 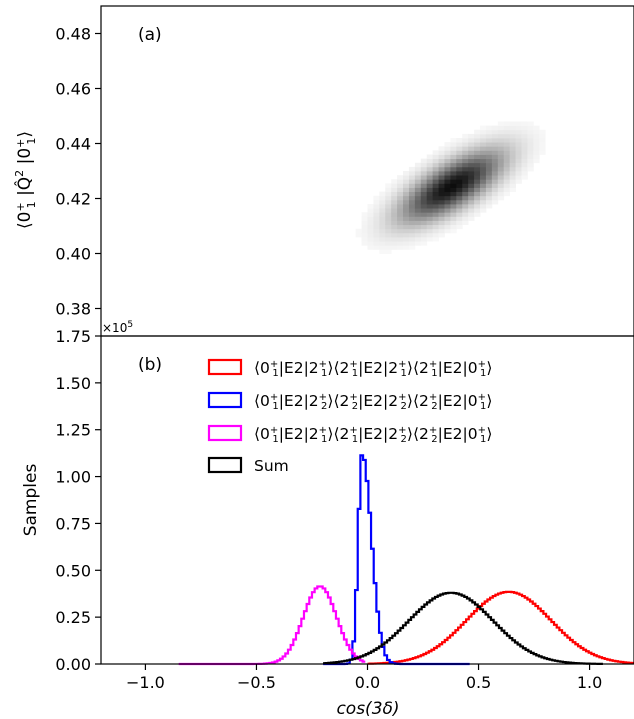 I want to click on x-tick-label: 0.5, so click(x=478, y=682).